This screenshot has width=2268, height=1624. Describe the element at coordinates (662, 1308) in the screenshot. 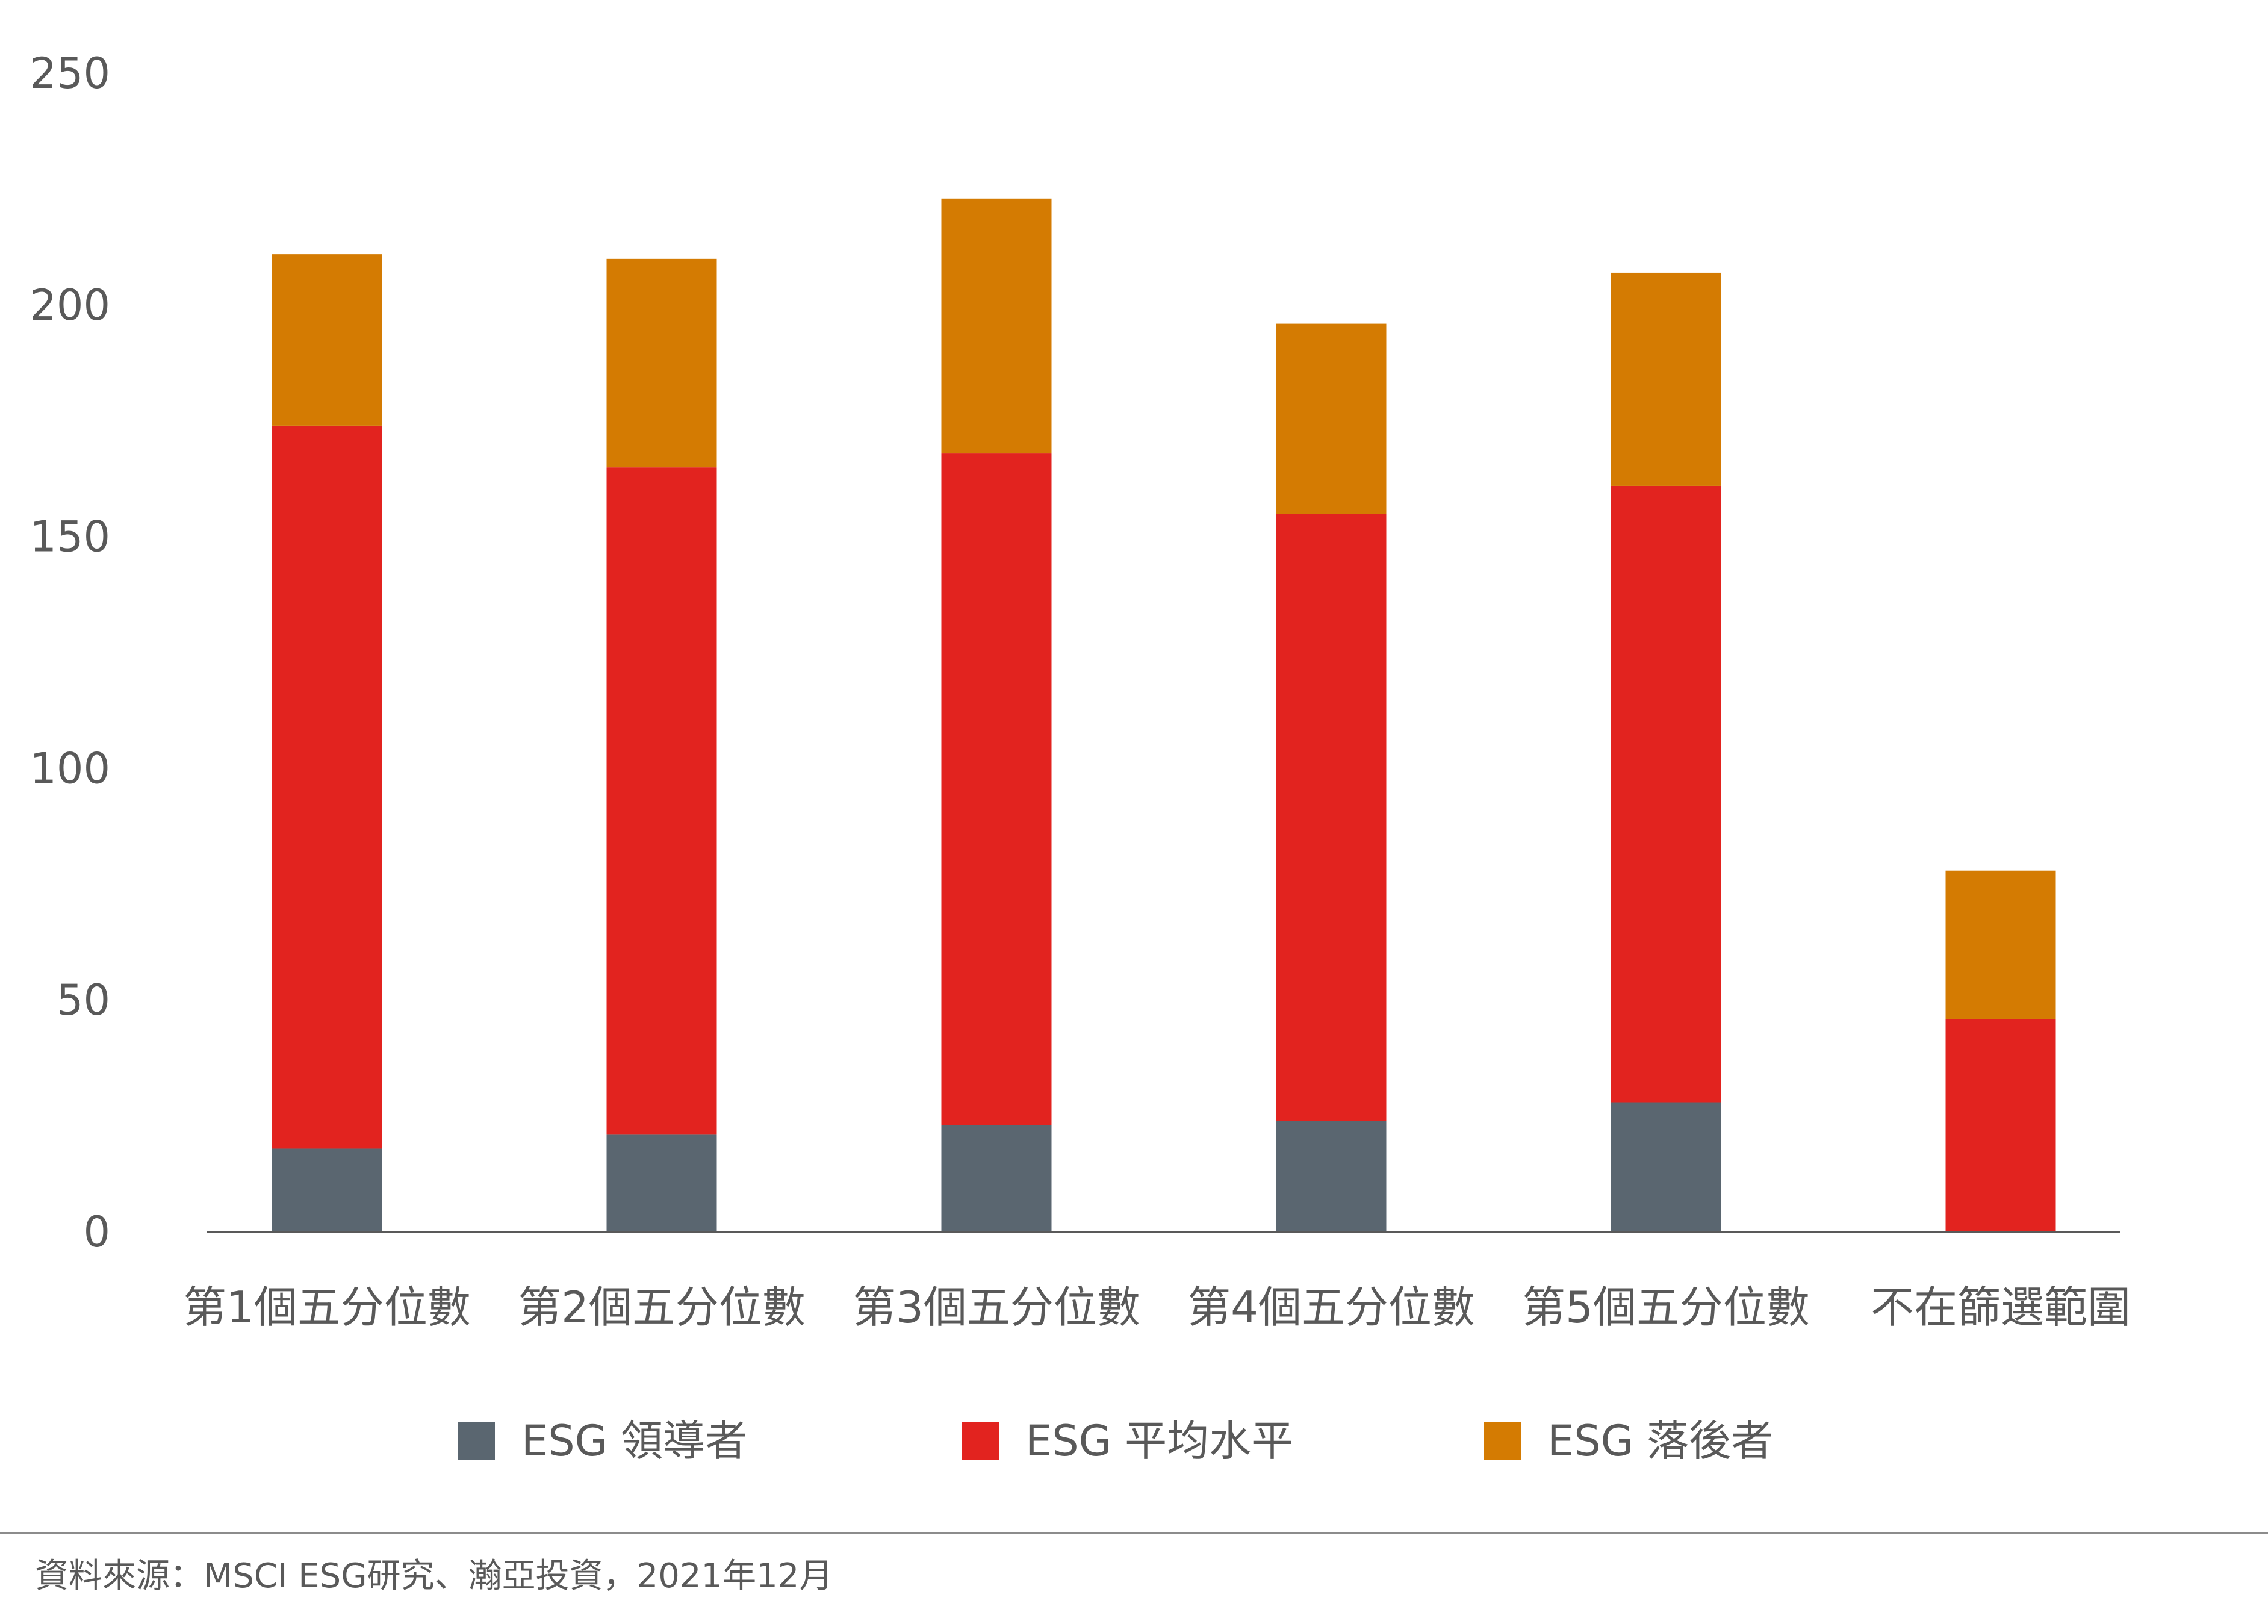

I see `x-tick-label: 第2個五分位數` at that location.